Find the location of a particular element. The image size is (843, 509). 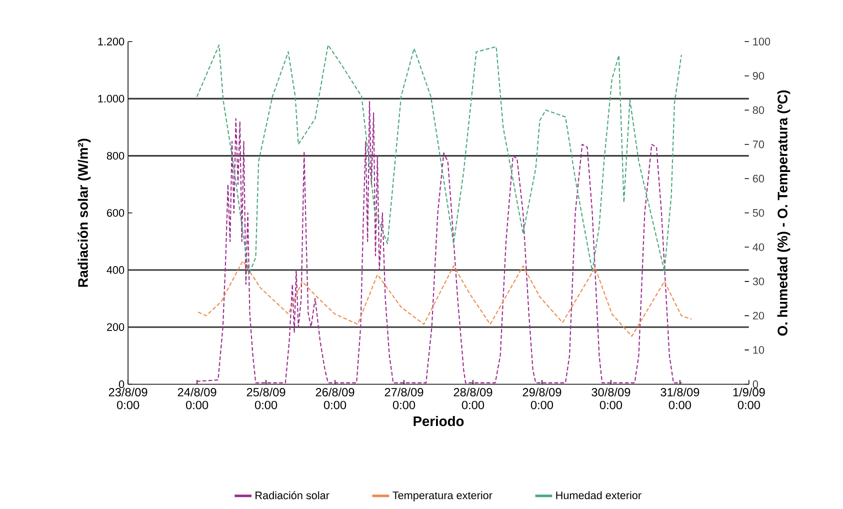

y2-axis-title: O. humedad (%) - O. Temperatura (ºC) is located at coordinates (783, 213).